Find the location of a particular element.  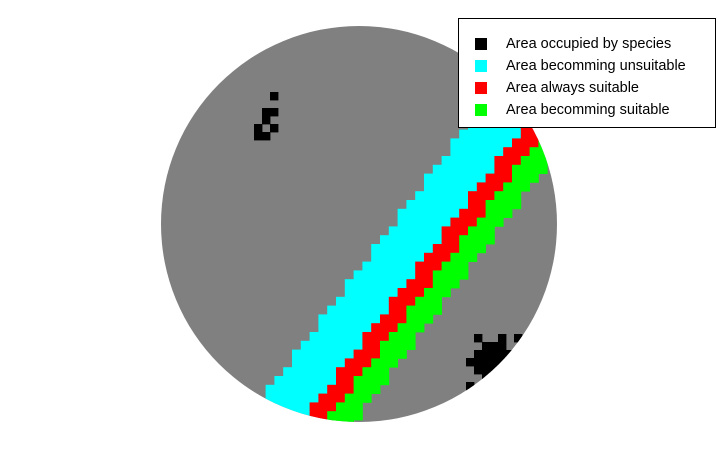

legend-swatch-becoming-suitable is located at coordinates (481, 110).